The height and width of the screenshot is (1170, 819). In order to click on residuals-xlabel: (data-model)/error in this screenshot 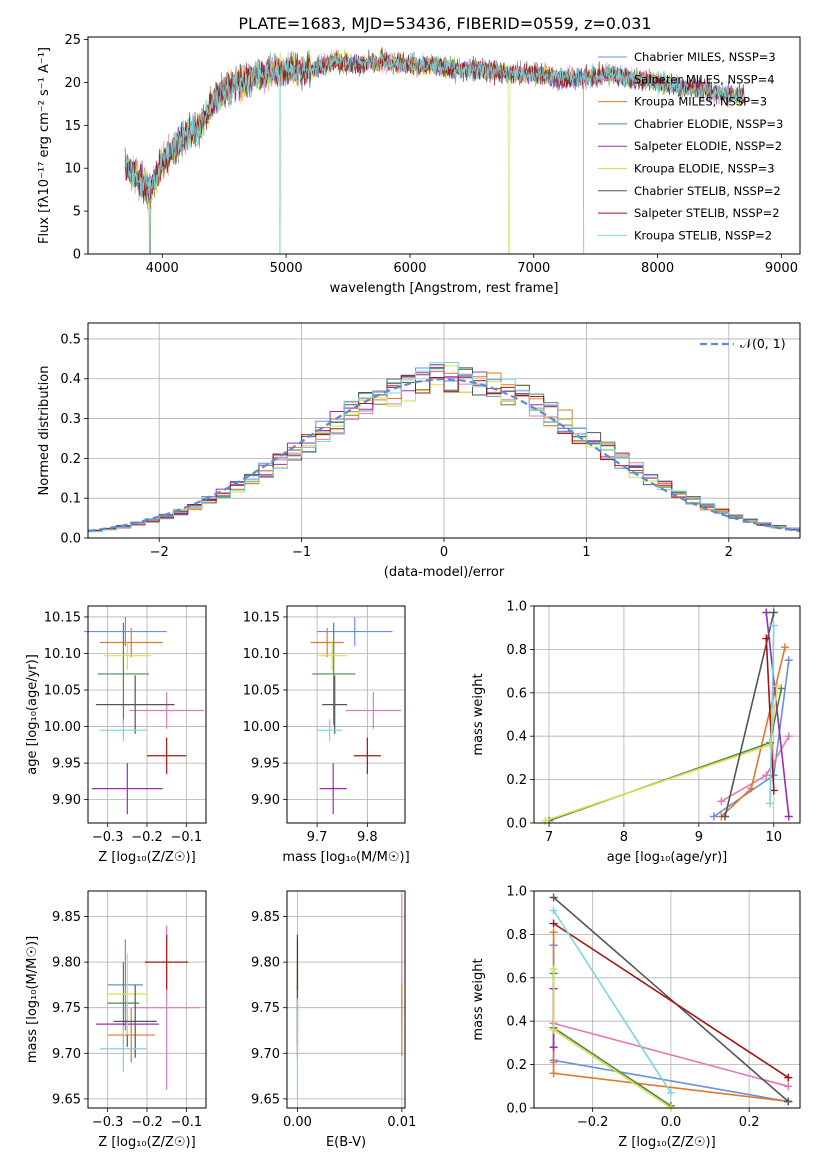, I will do `click(444, 572)`.